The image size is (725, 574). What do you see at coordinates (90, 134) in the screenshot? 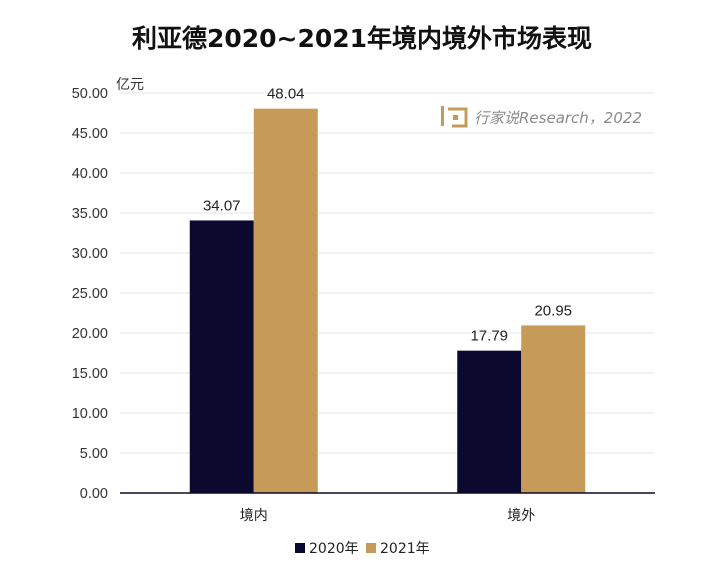
I see `y-tick-label: 45.00` at bounding box center [90, 134].